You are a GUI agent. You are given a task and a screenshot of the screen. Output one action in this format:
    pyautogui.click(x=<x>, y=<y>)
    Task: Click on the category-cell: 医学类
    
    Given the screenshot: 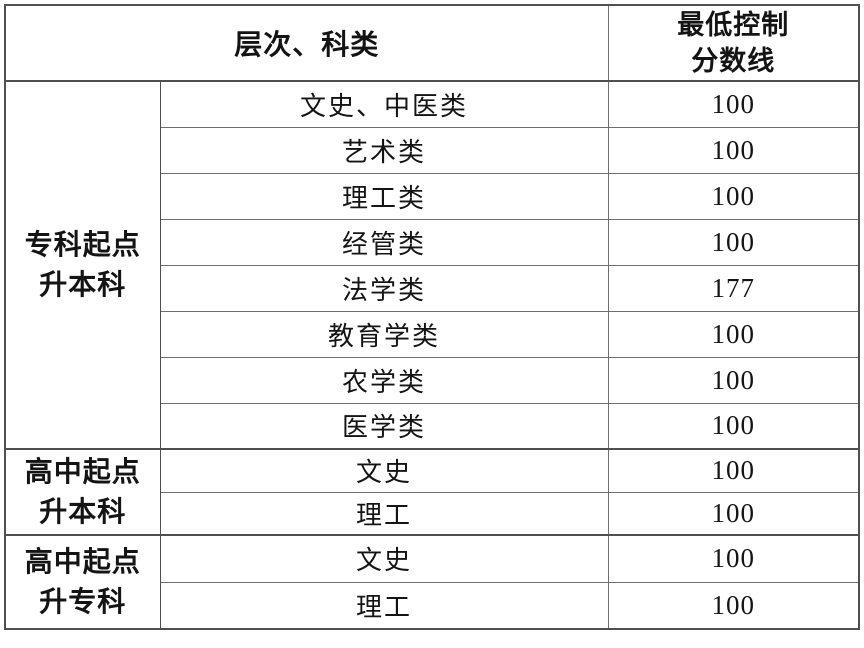 What is the action you would take?
    pyautogui.click(x=384, y=426)
    